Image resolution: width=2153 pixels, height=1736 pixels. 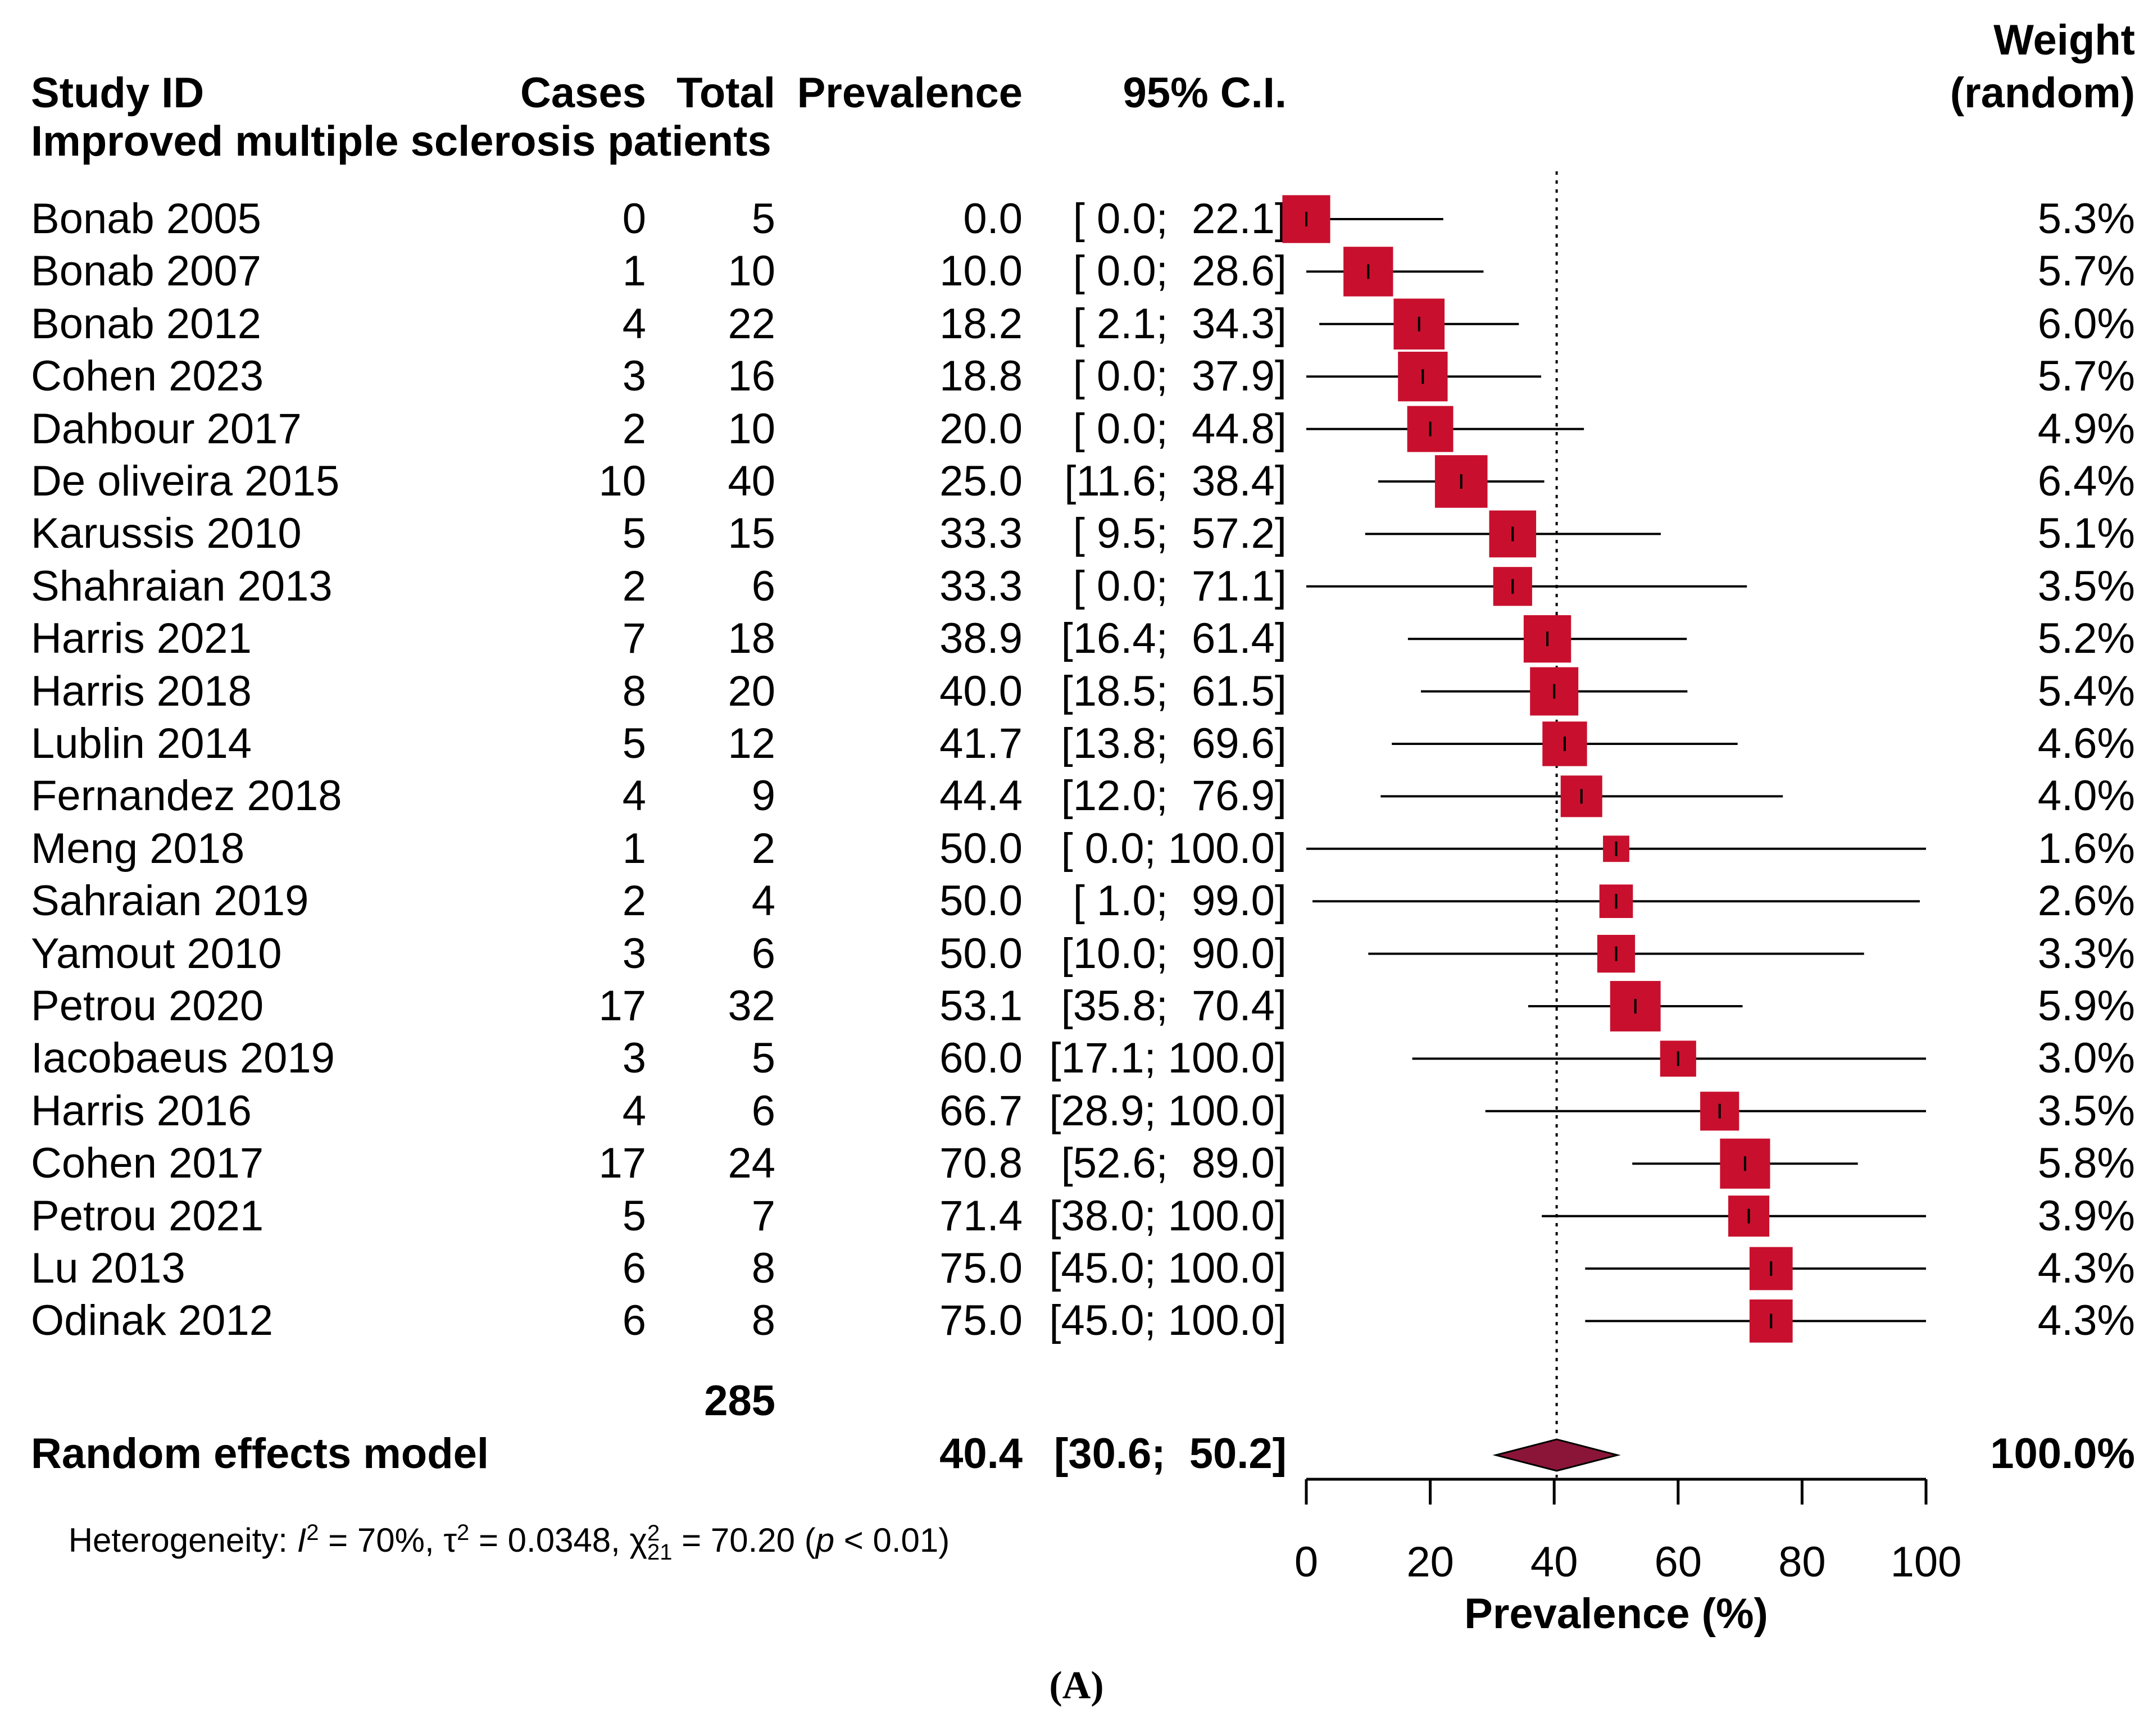 What do you see at coordinates (1430, 1562) in the screenshot?
I see `x-tick-label: 20` at bounding box center [1430, 1562].